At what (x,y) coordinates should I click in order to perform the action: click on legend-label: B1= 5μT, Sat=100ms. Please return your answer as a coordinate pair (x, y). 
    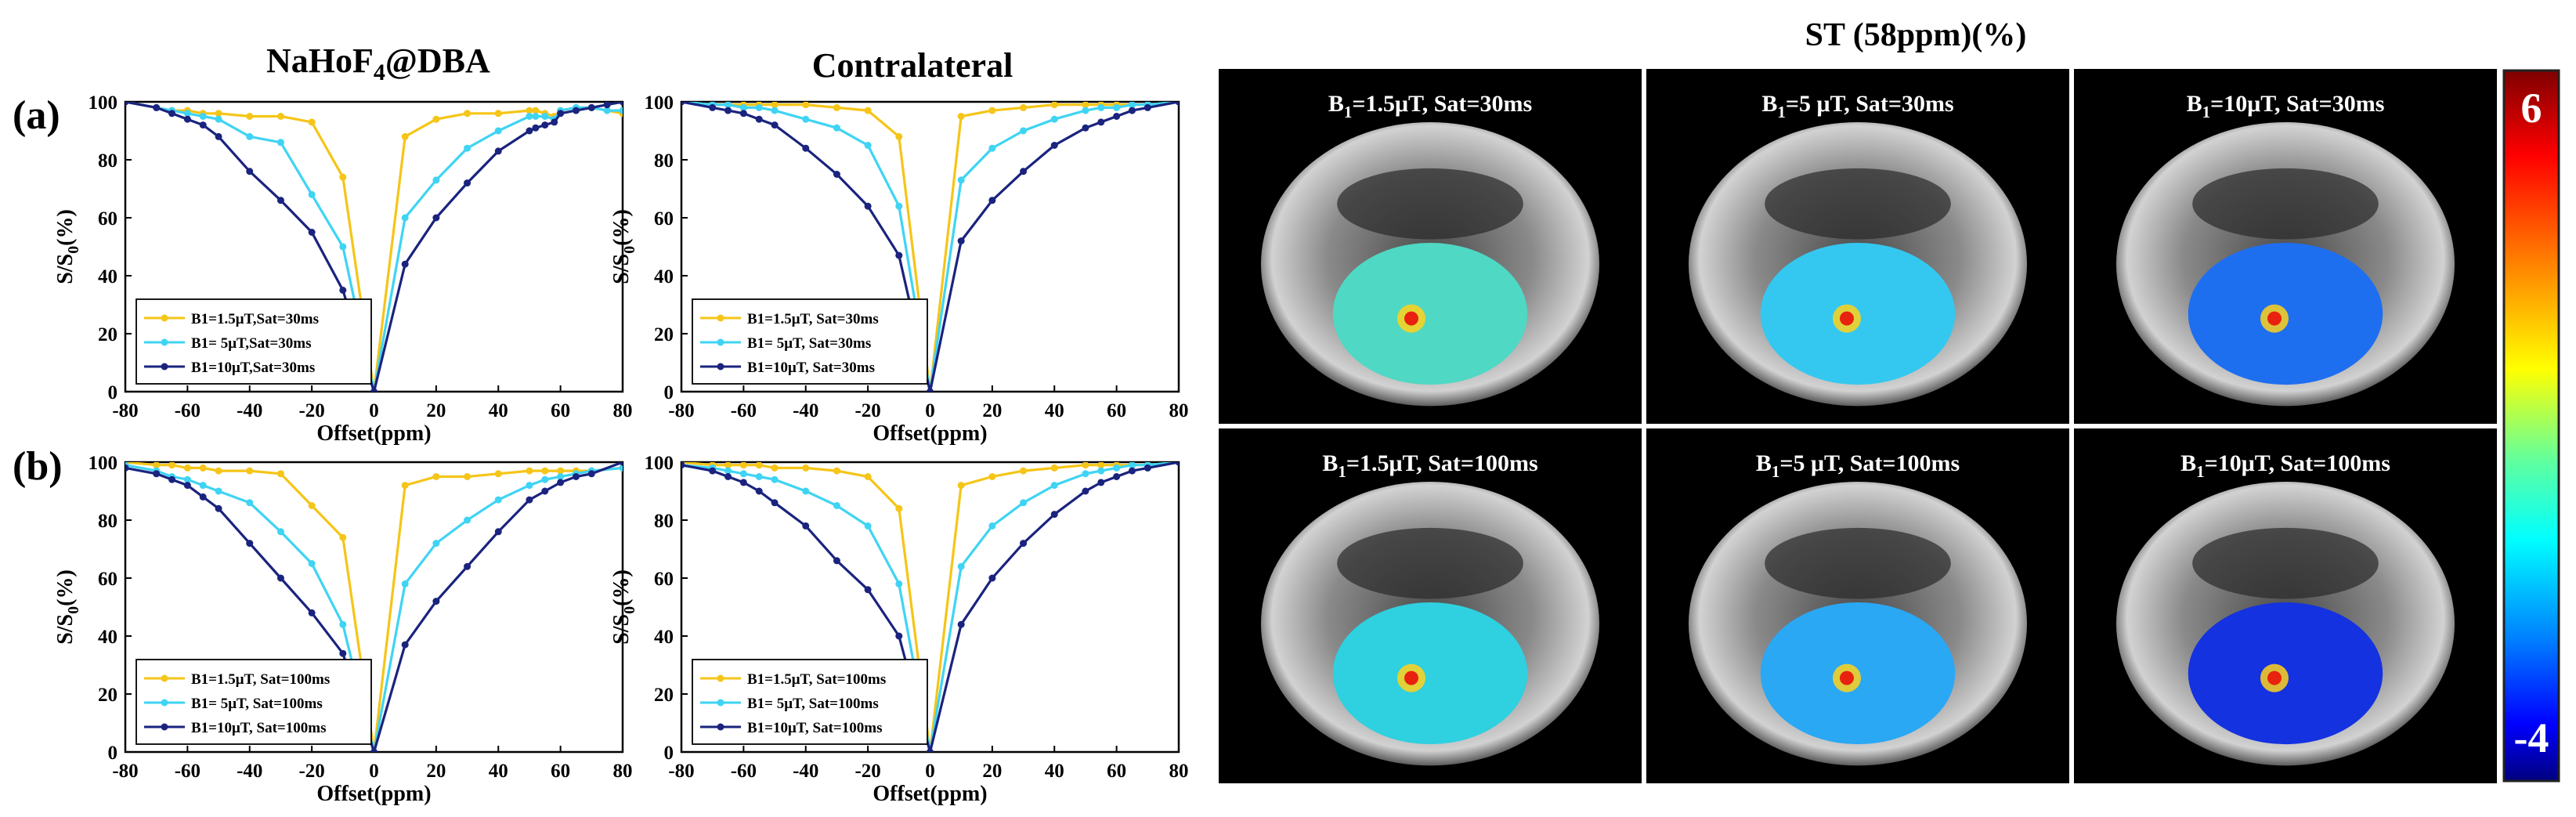
    Looking at the image, I should click on (813, 704).